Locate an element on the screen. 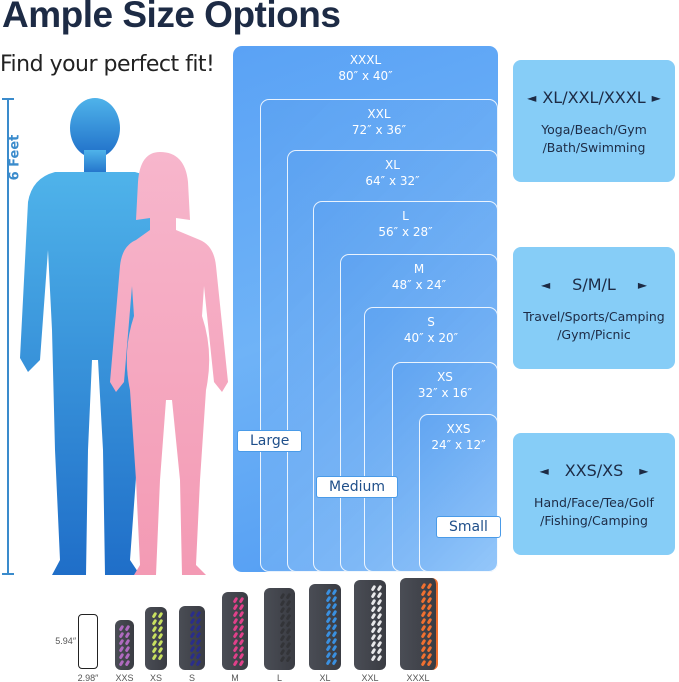 Image resolution: width=679 pixels, height=682 pixels. towel-xl is located at coordinates (325, 627).